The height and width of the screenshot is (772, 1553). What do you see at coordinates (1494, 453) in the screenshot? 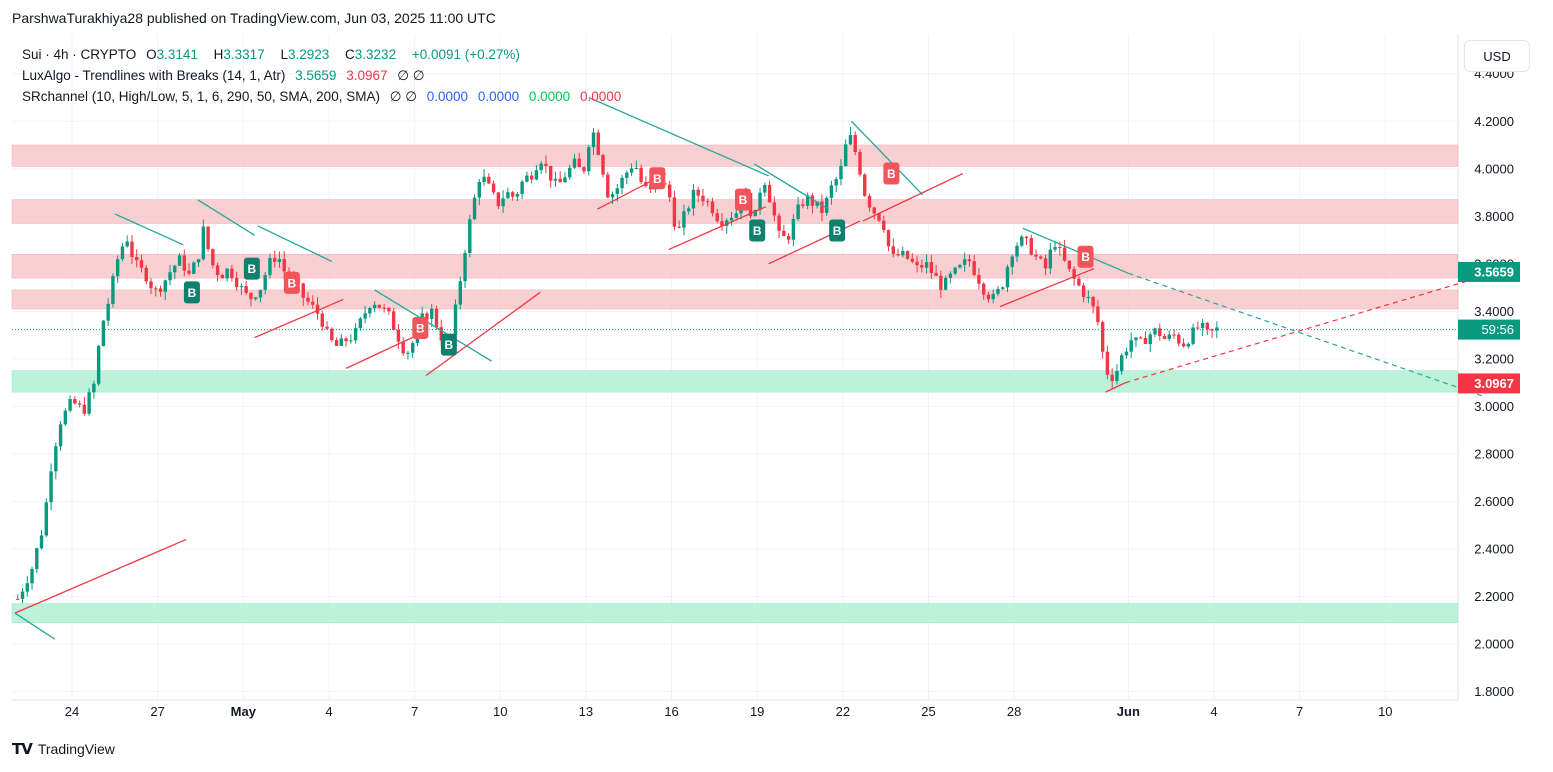
I see `y-tick-label: 2.8000` at bounding box center [1494, 453].